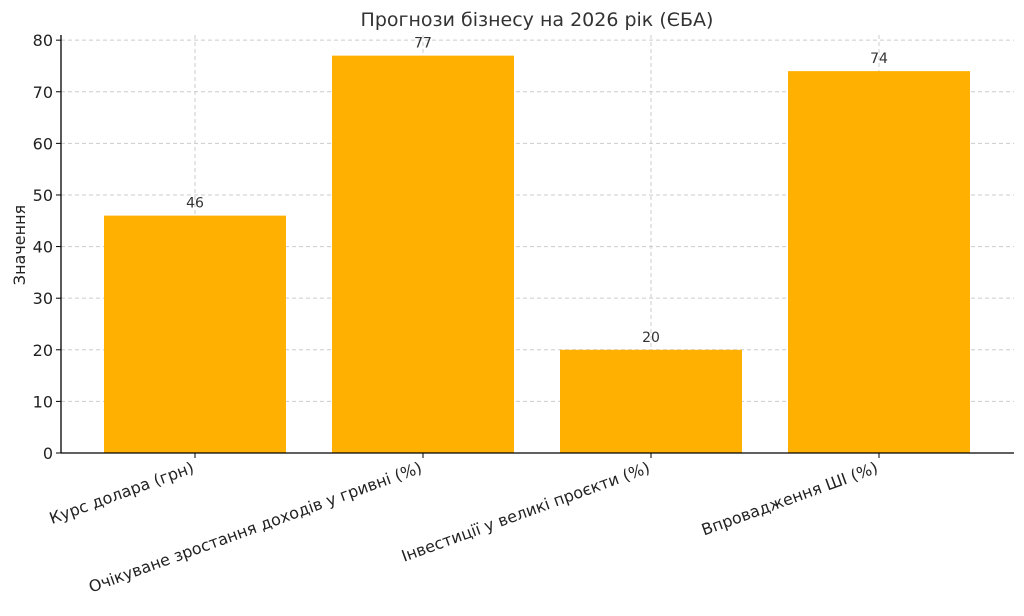  I want to click on y-tick-label: 20, so click(43, 350).